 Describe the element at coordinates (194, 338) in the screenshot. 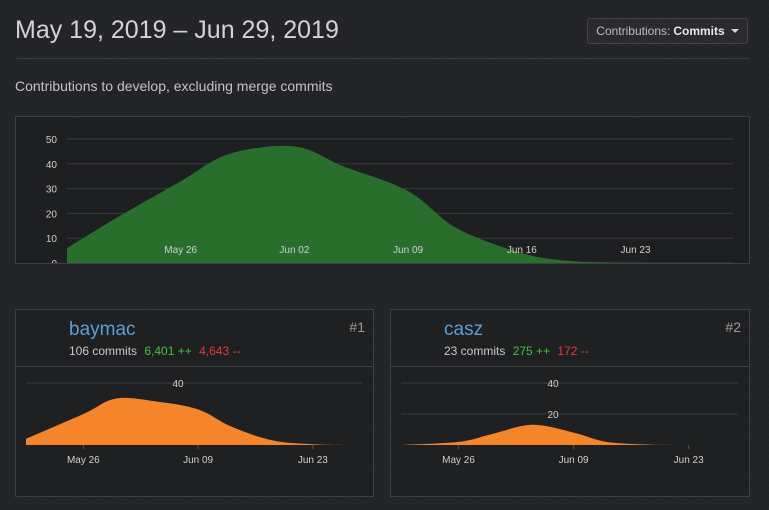

I see `contributor-card-header: baymac 106 commits 6,401 ++ 4,643 -- #1` at that location.